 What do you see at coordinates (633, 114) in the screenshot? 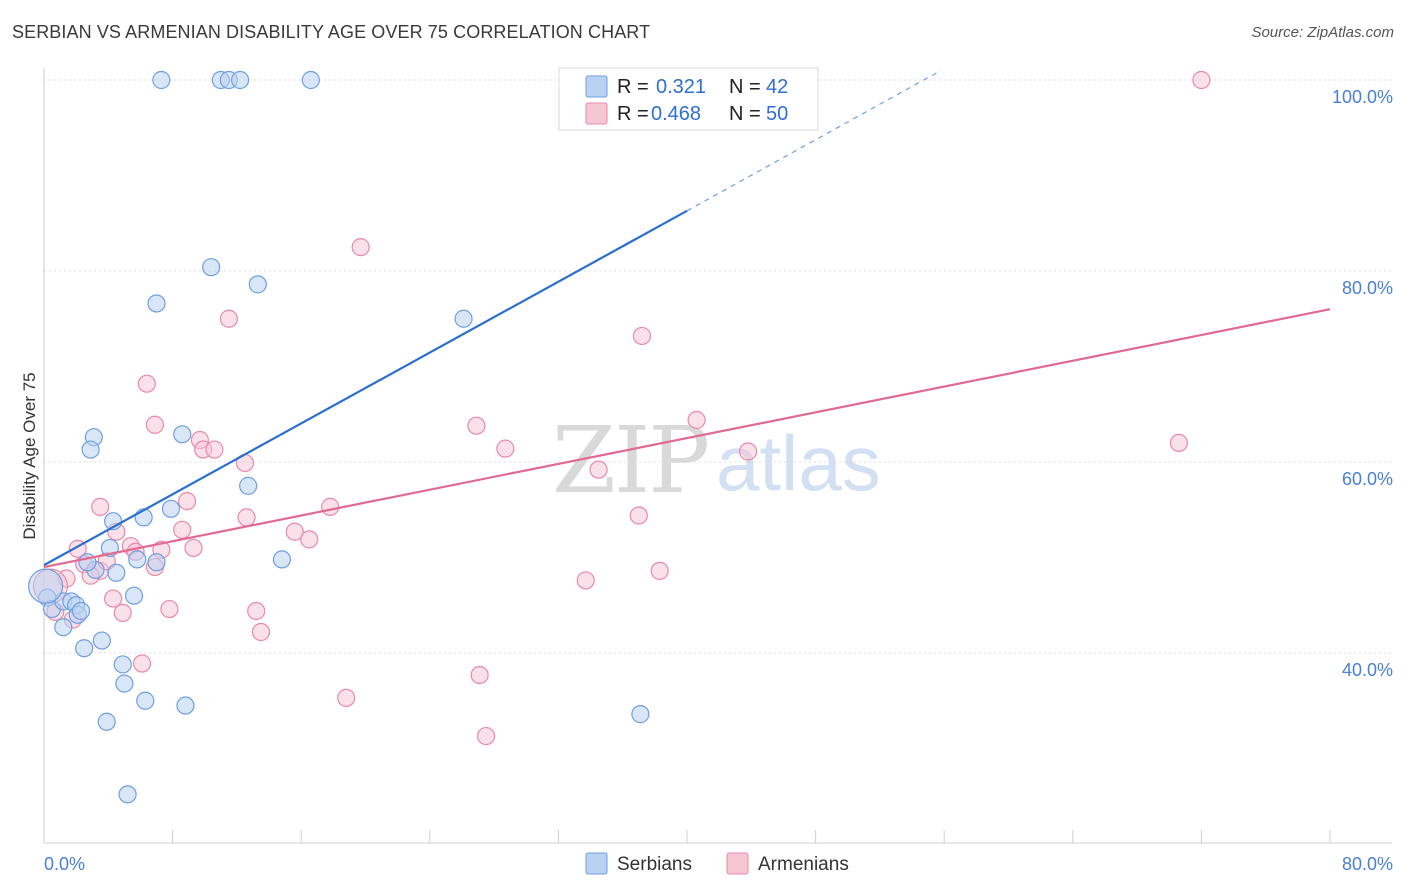
I see `armenians-r-label: R =` at bounding box center [633, 114].